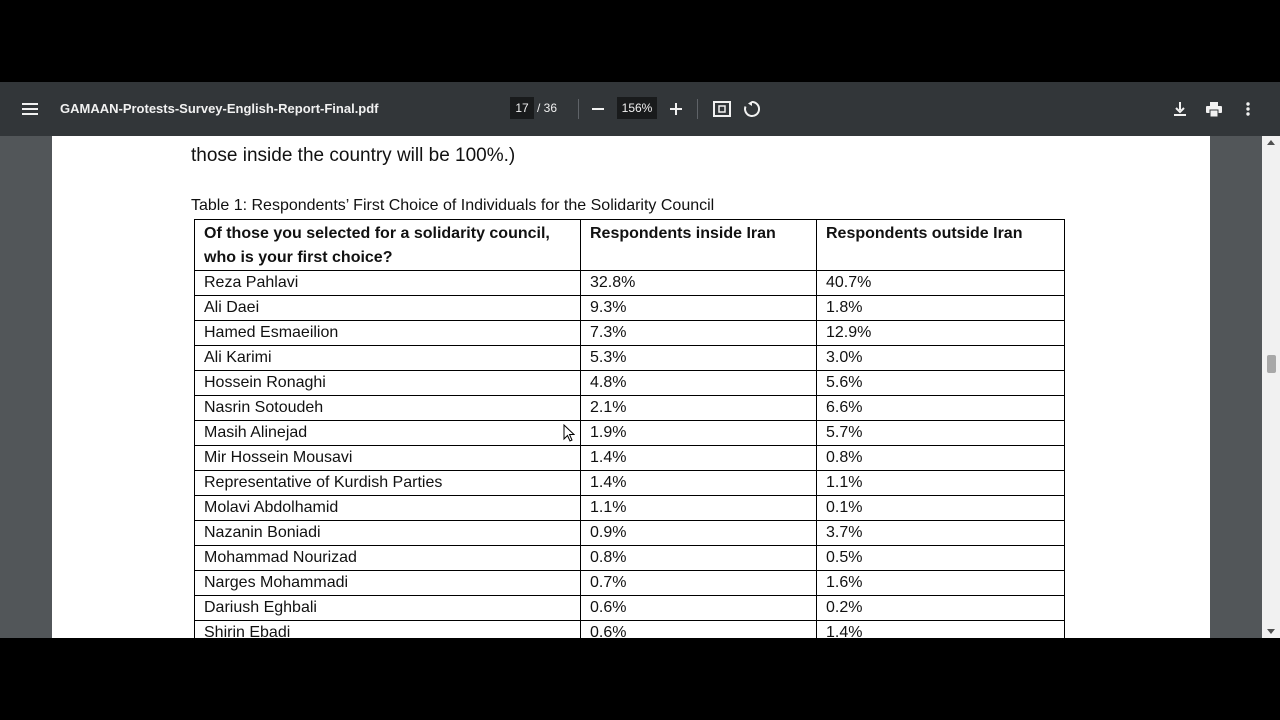  I want to click on table-cell: Ali Daei, so click(387, 308).